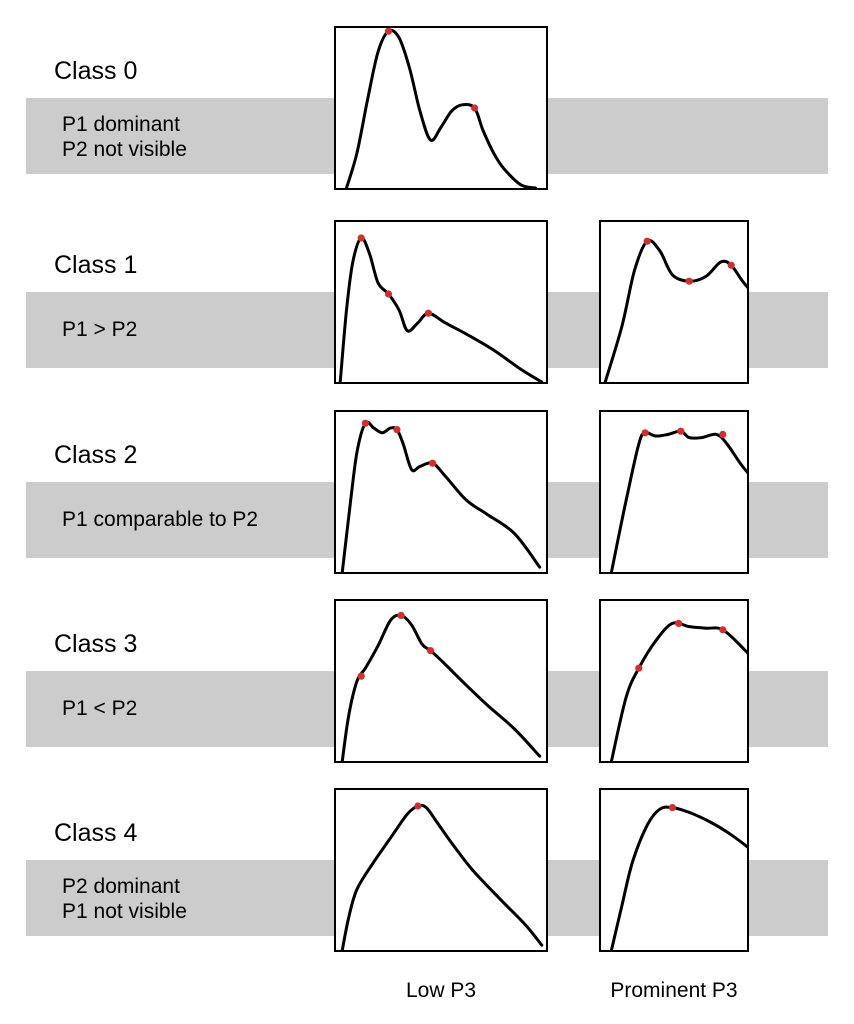  I want to click on class-2-title: Class 2, so click(96, 455).